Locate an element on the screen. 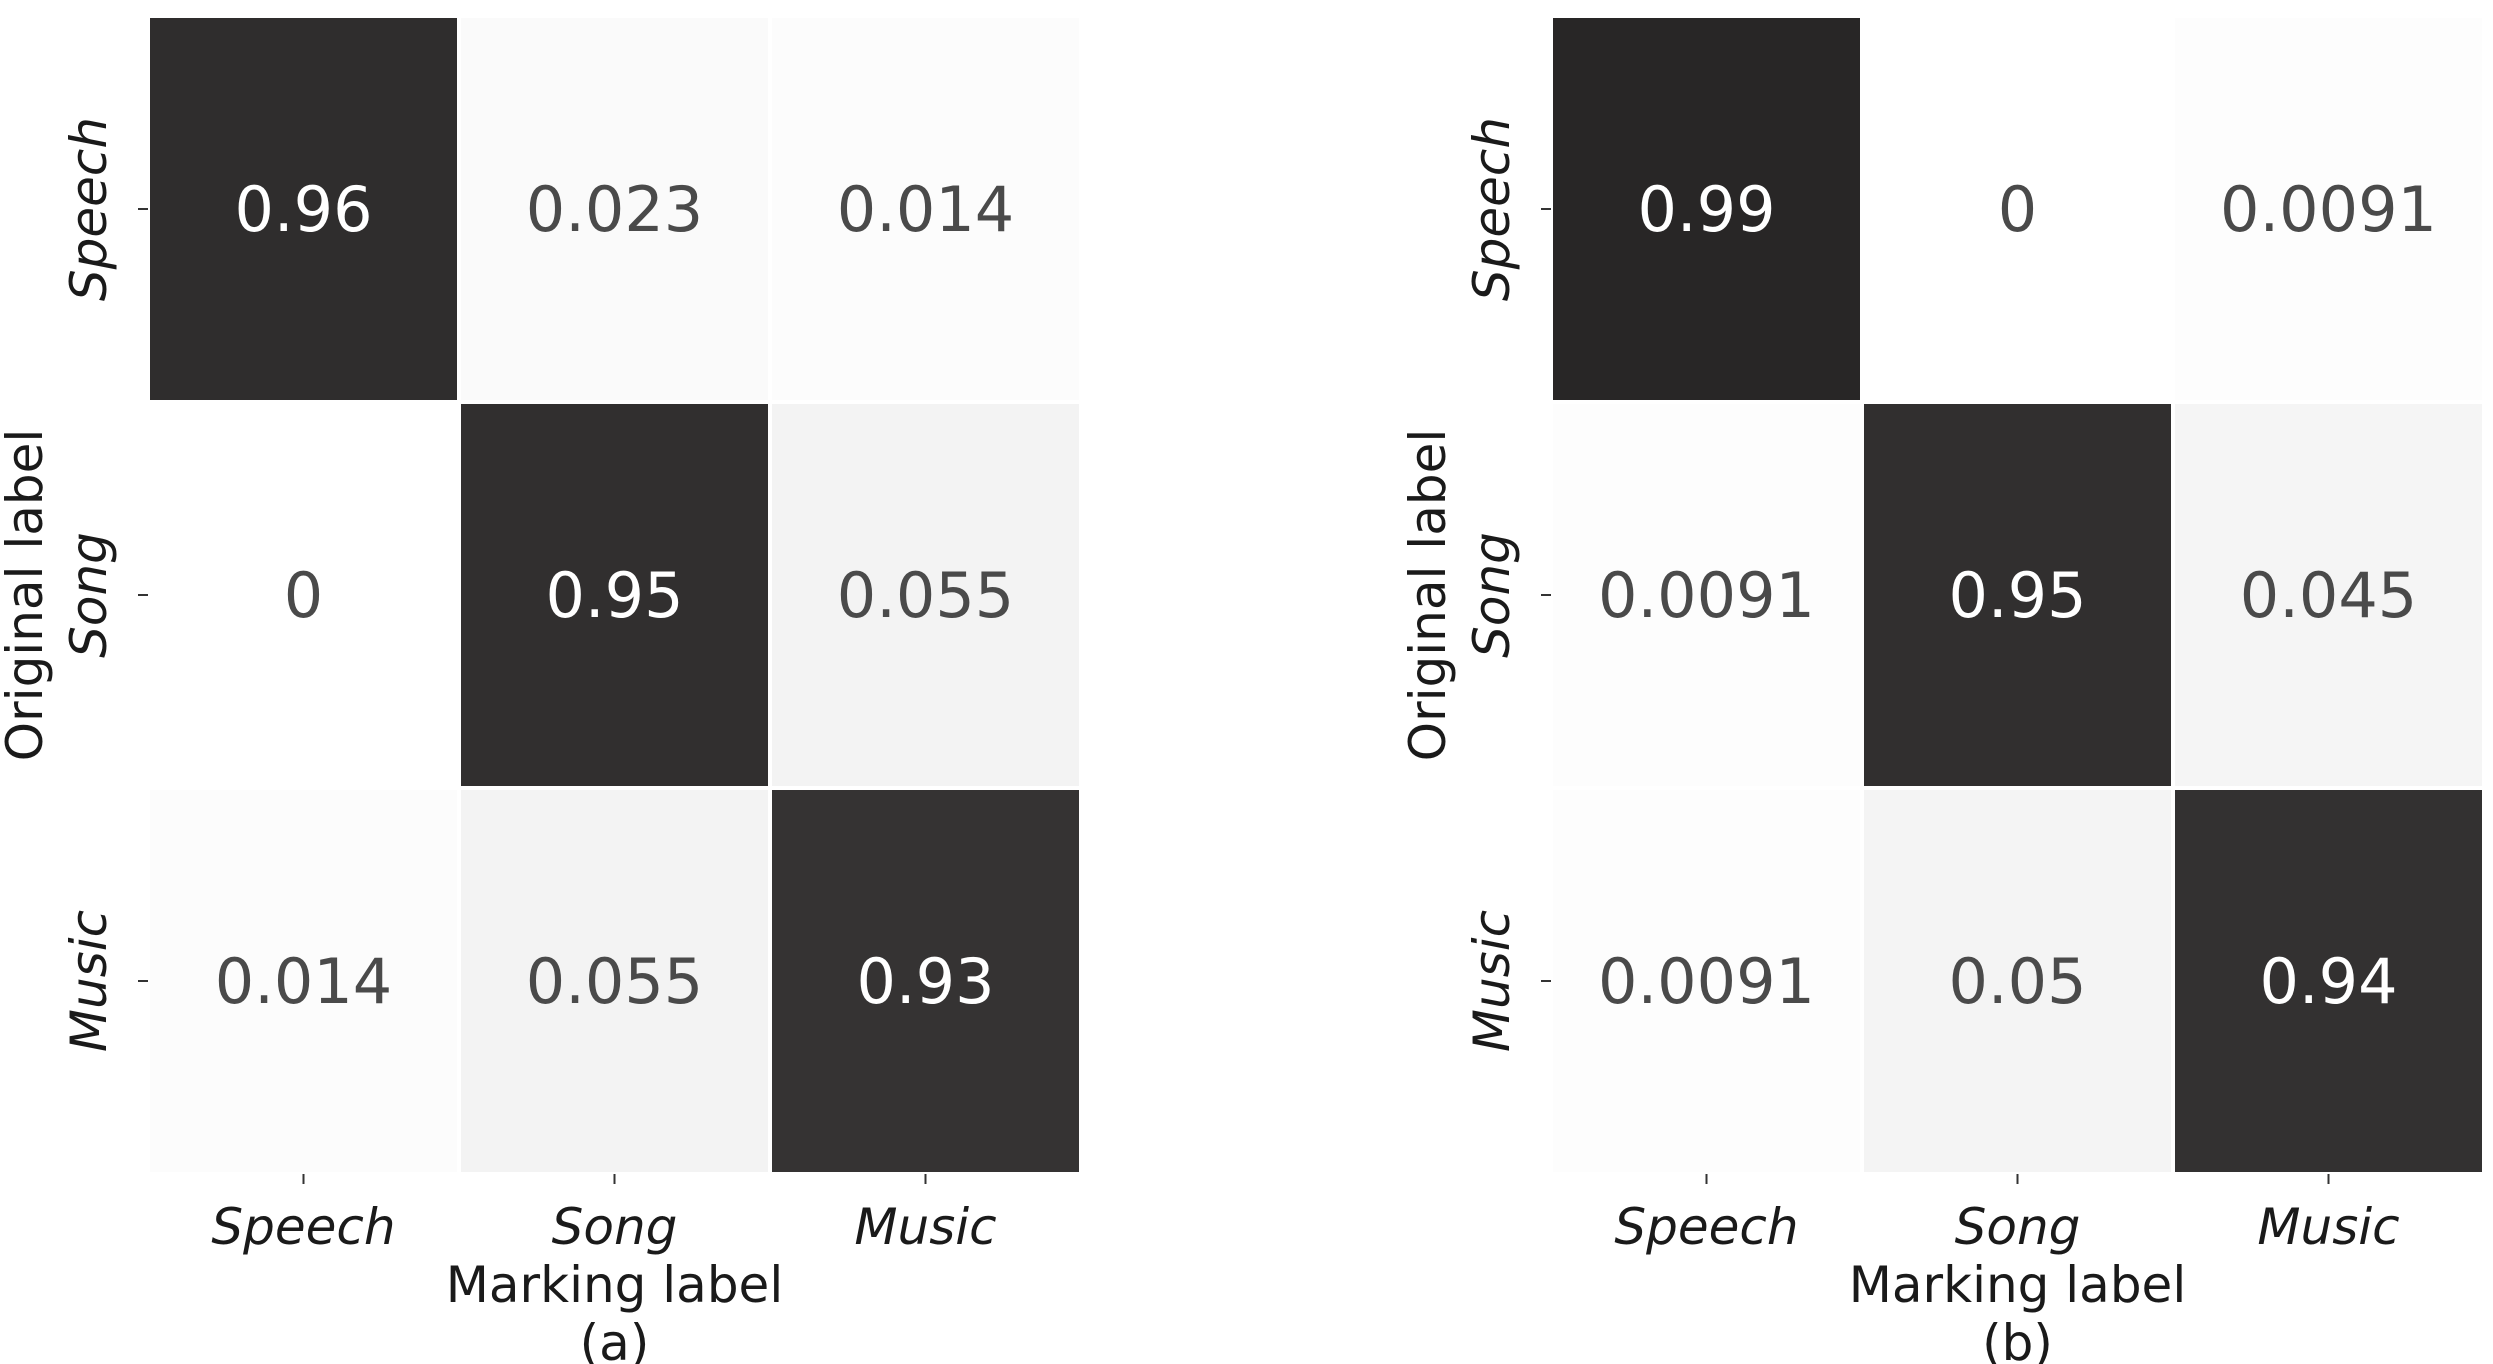 The width and height of the screenshot is (2493, 1364). cell-value-label: 0.96 is located at coordinates (303, 209).